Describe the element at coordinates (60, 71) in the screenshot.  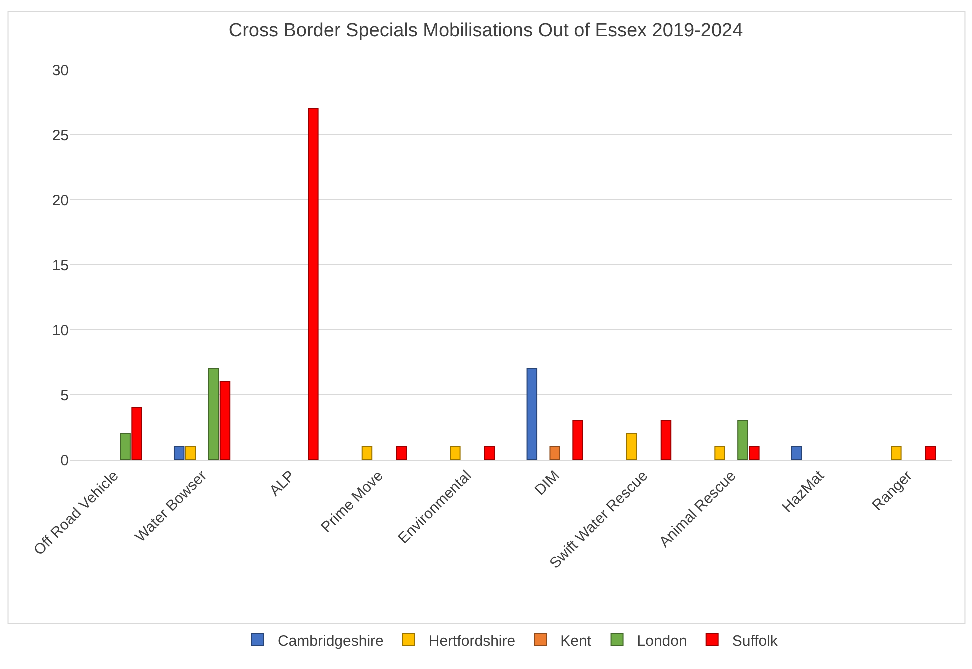
I see `y-tick-label: 30` at that location.